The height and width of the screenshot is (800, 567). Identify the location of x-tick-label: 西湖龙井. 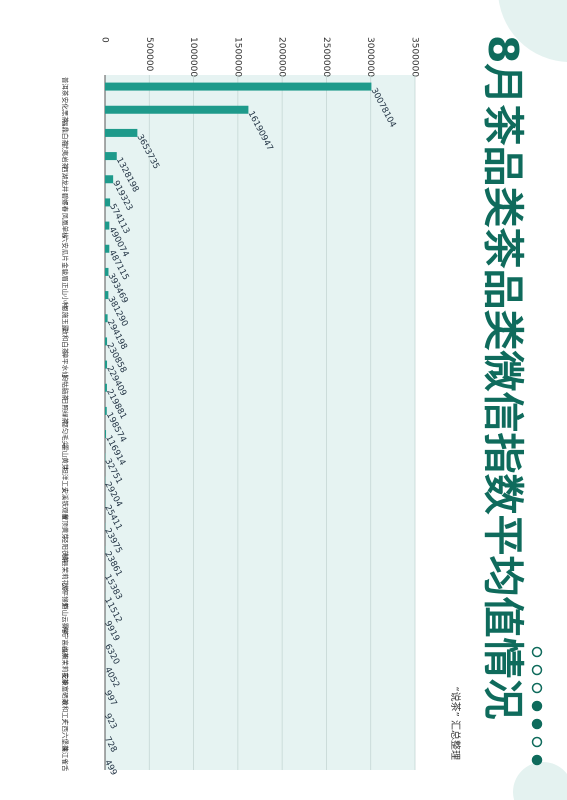
(65, 179).